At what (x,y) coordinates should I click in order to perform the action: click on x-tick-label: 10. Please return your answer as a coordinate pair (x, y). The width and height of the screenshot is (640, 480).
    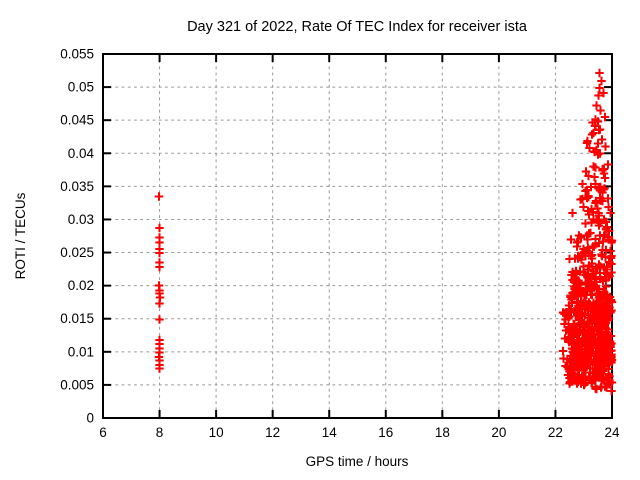
    Looking at the image, I should click on (216, 432).